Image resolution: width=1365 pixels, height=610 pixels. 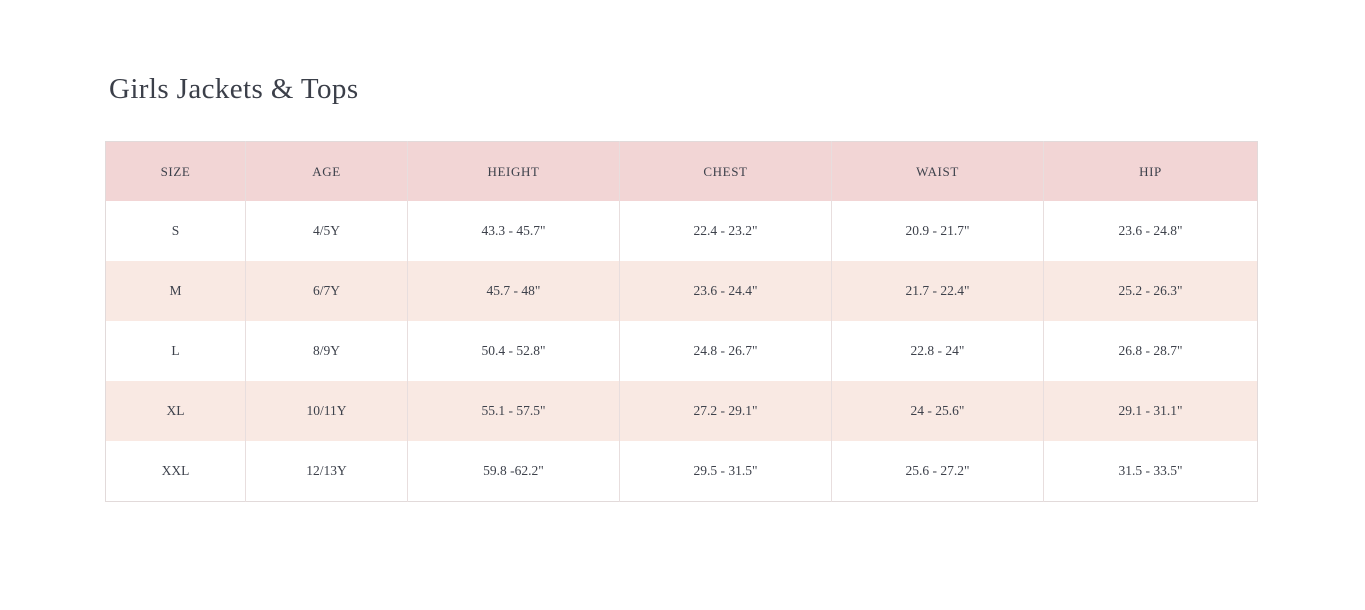 What do you see at coordinates (1150, 291) in the screenshot?
I see `cell-hip: 25.2 - 26.3"` at bounding box center [1150, 291].